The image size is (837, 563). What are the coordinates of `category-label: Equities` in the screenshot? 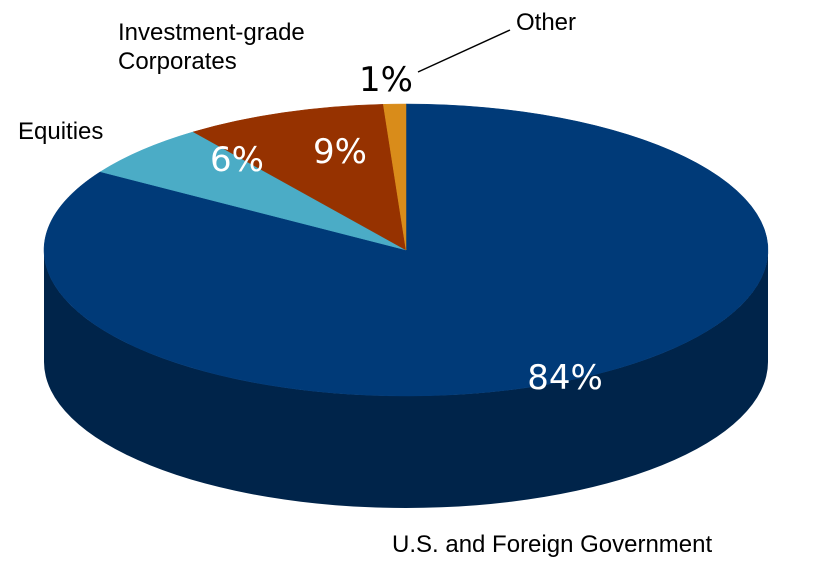 It's located at (61, 131).